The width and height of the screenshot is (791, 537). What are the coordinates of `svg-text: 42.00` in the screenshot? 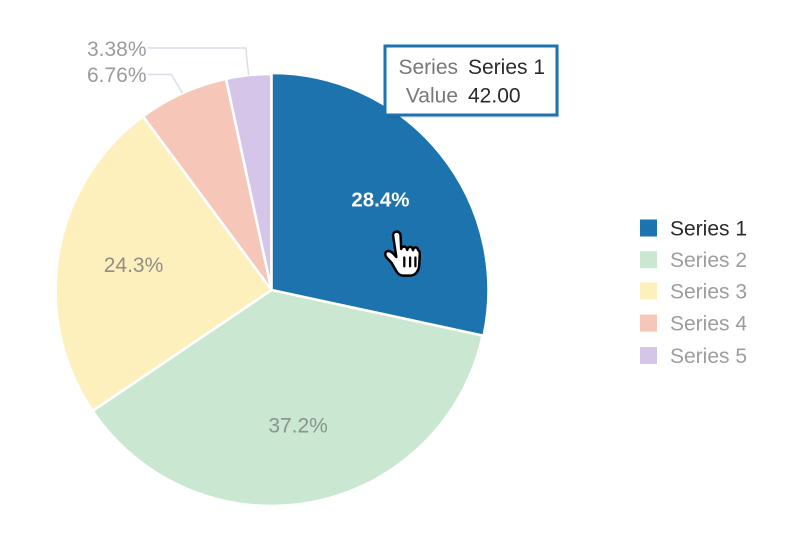 It's located at (494, 96).